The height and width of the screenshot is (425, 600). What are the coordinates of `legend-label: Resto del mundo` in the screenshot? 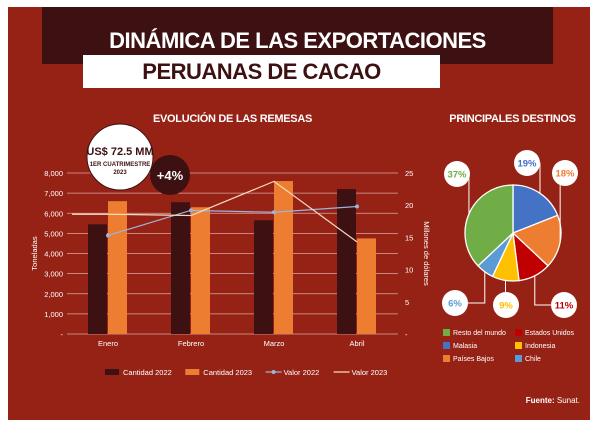 It's located at (479, 333).